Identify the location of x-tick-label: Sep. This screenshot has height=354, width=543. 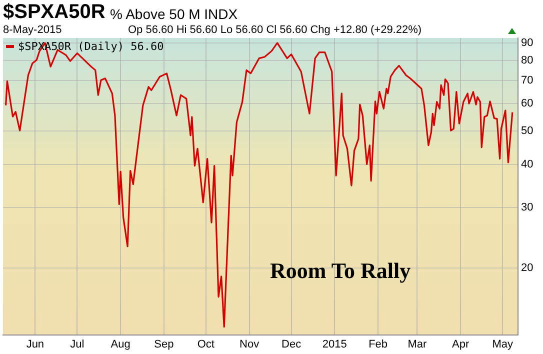
(164, 344).